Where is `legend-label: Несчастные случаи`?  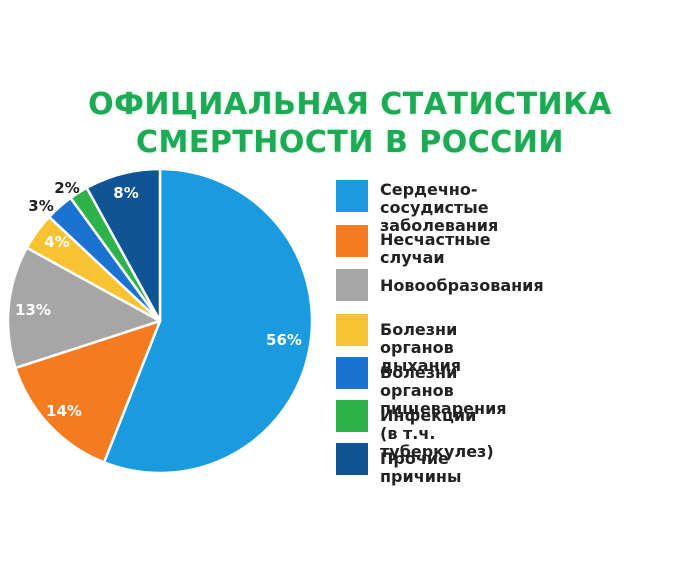
legend-label: Несчастные случаи is located at coordinates (435, 248).